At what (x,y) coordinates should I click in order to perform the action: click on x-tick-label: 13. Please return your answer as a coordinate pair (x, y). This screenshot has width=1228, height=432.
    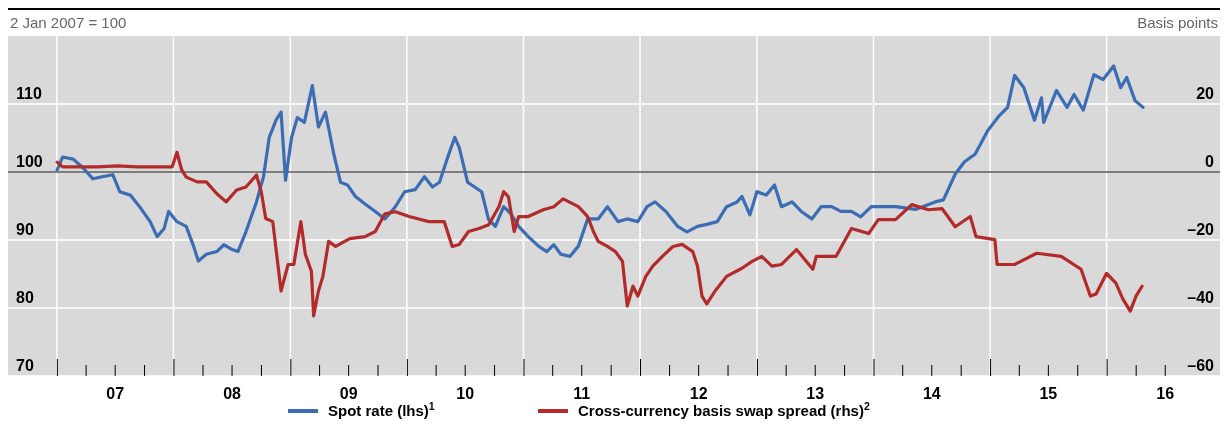
    Looking at the image, I should click on (815, 394).